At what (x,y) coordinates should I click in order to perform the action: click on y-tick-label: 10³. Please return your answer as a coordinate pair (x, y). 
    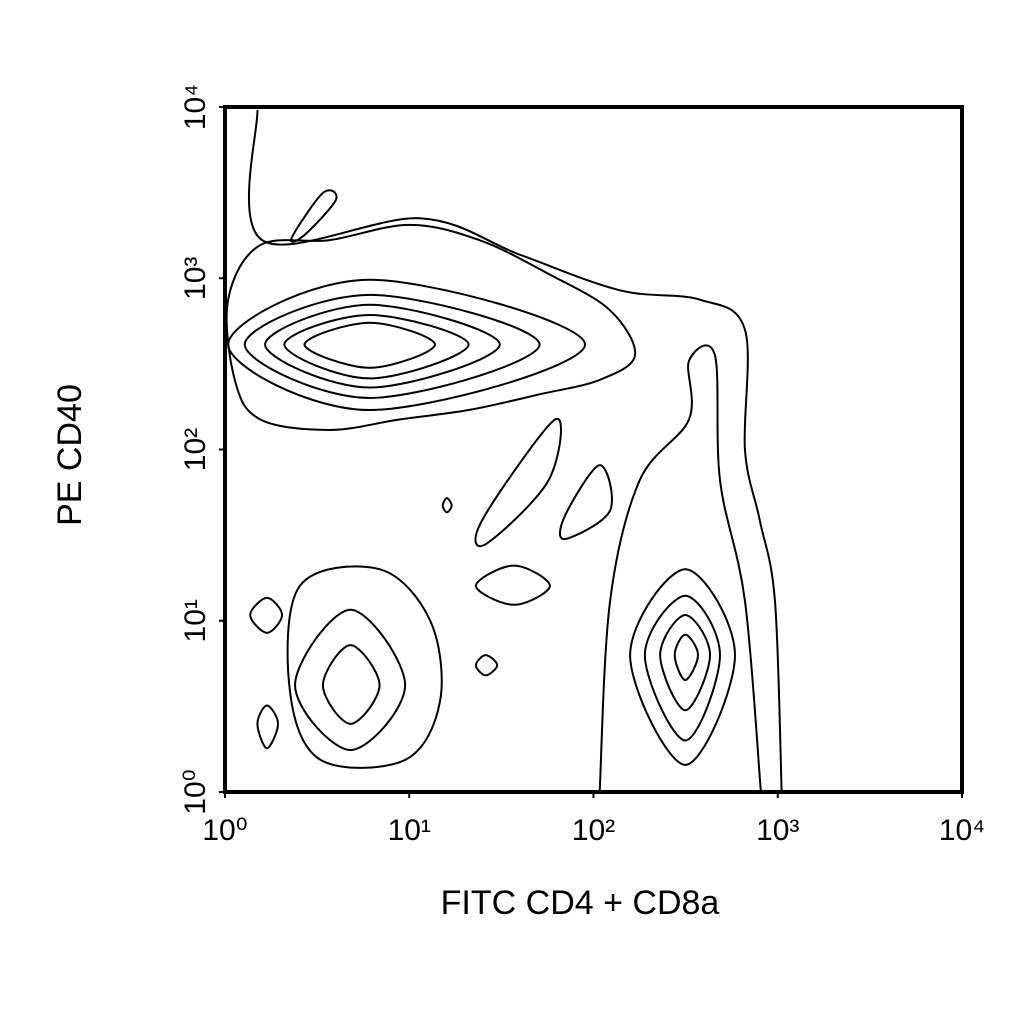
    Looking at the image, I should click on (195, 278).